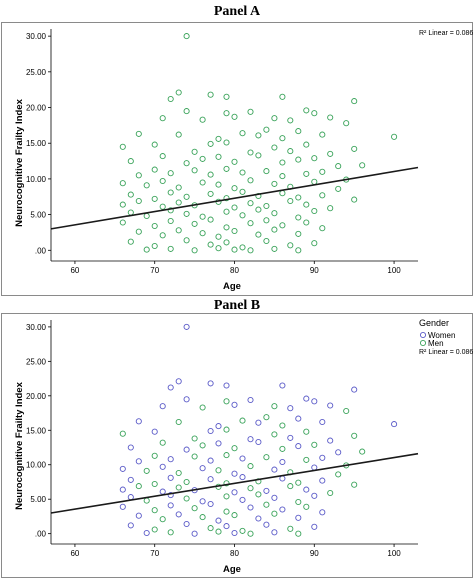 The height and width of the screenshot is (579, 474). Describe the element at coordinates (36, 108) in the screenshot. I see `y-tick-label: 20.00` at that location.